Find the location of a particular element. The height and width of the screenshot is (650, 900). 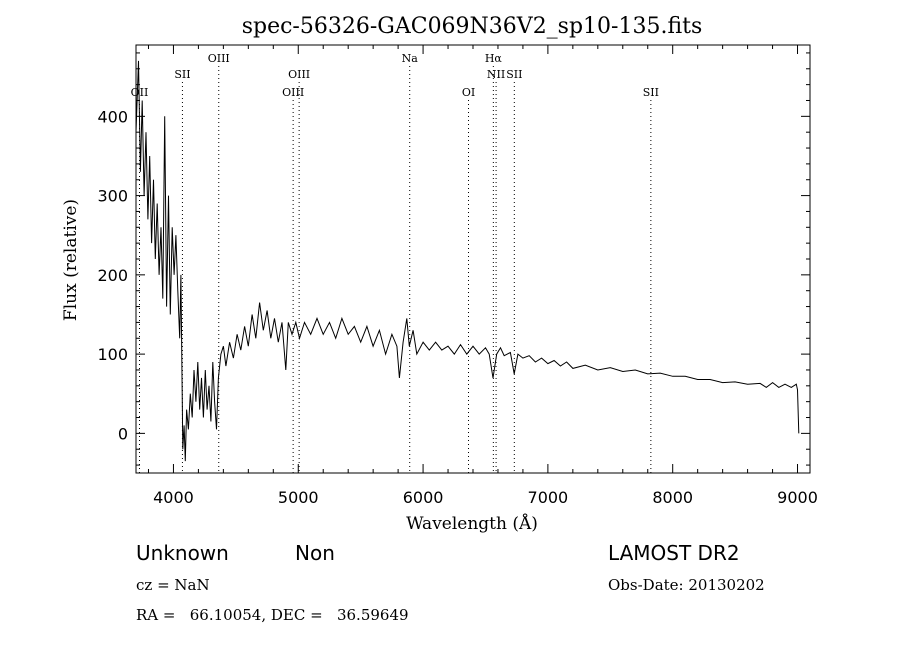

y-axis-label: Flux (relative) is located at coordinates (71, 260).